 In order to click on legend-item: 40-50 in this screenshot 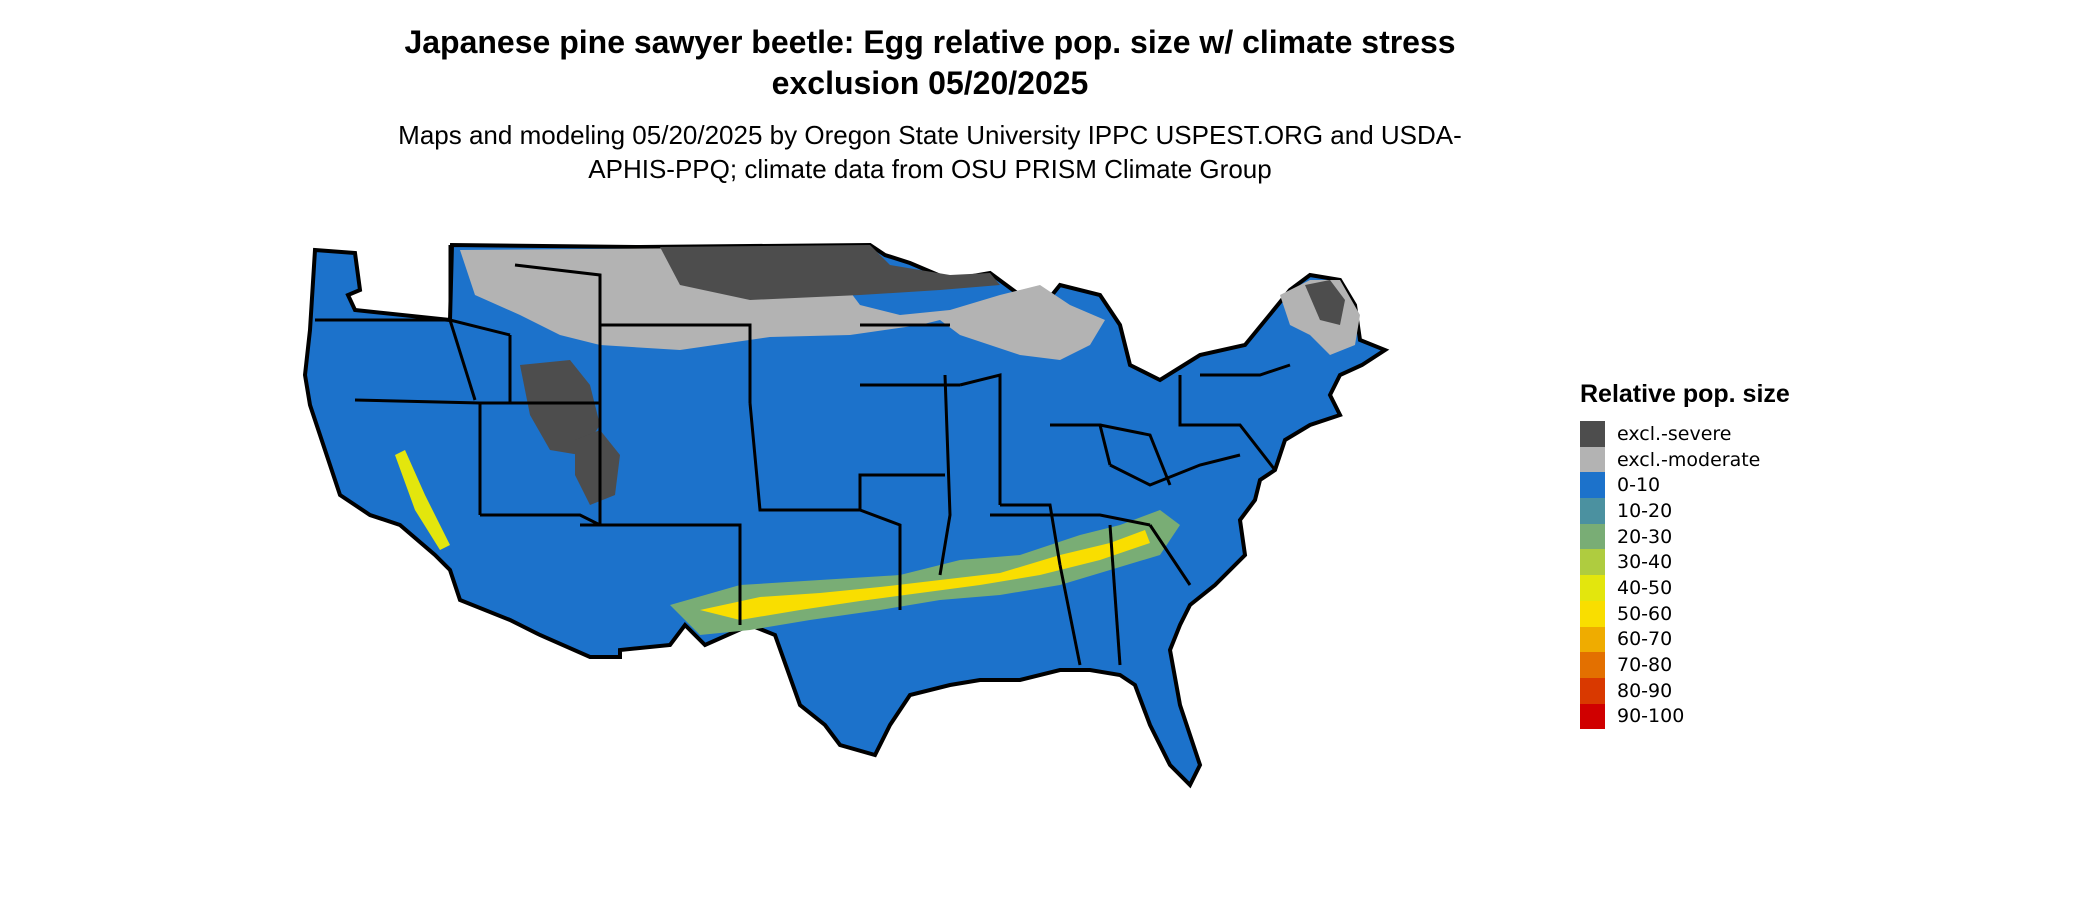, I will do `click(1710, 588)`.